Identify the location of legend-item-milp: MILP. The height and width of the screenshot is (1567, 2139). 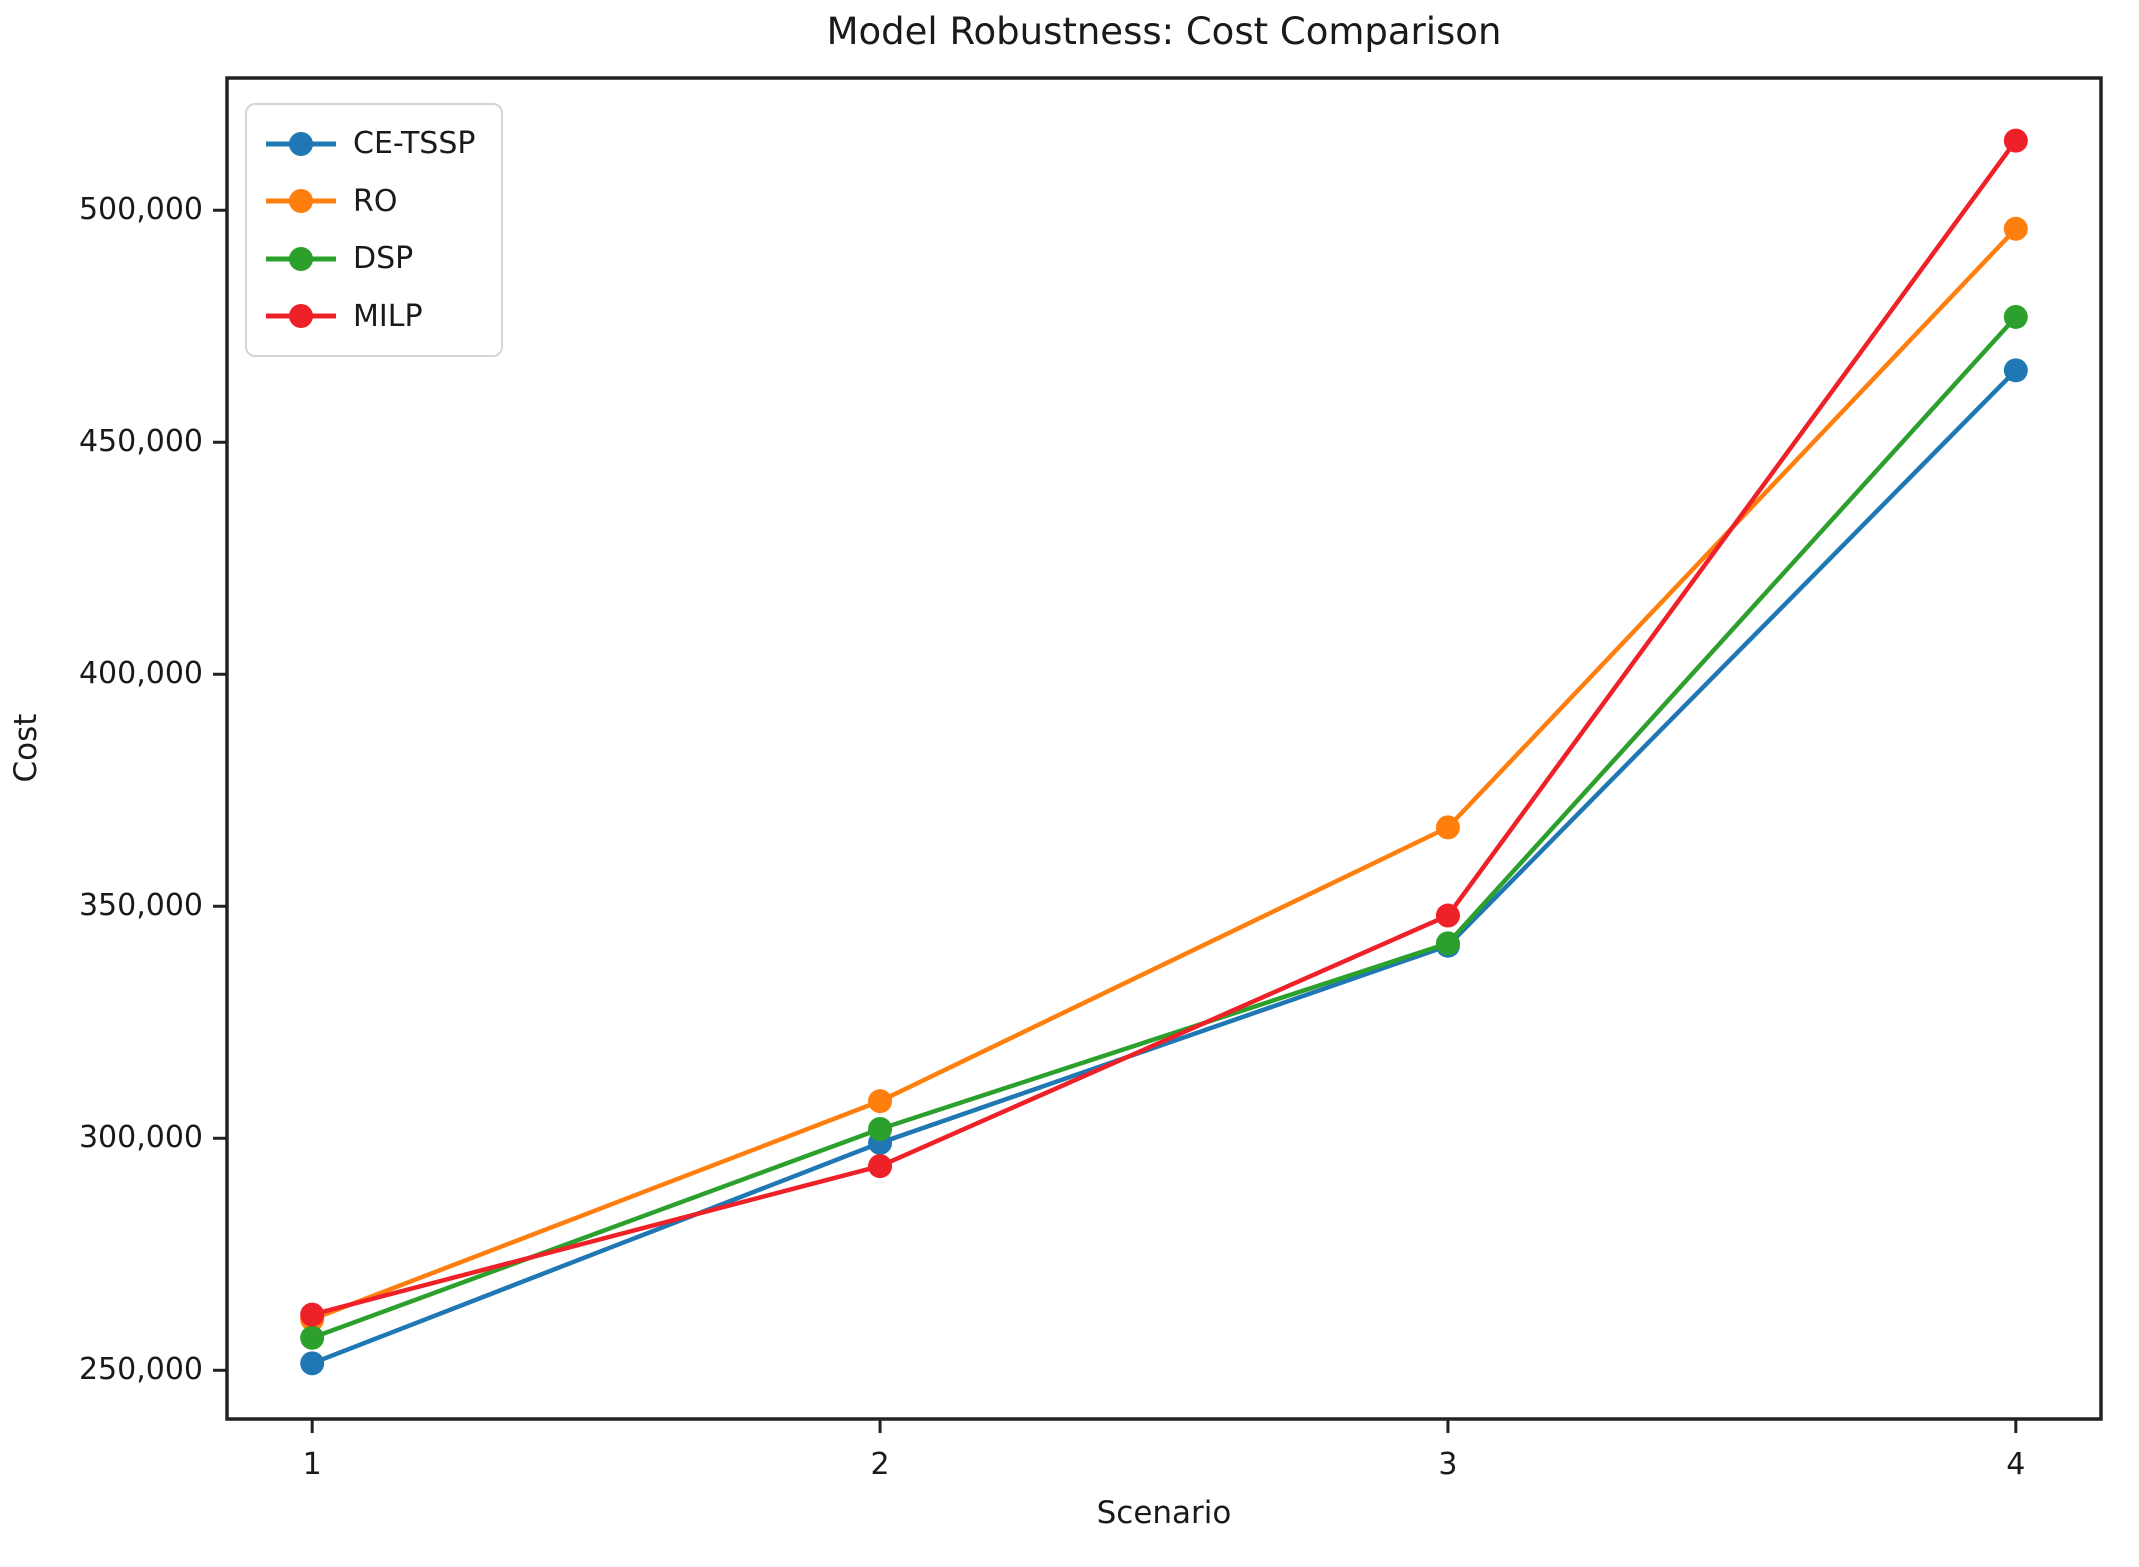
(382, 316).